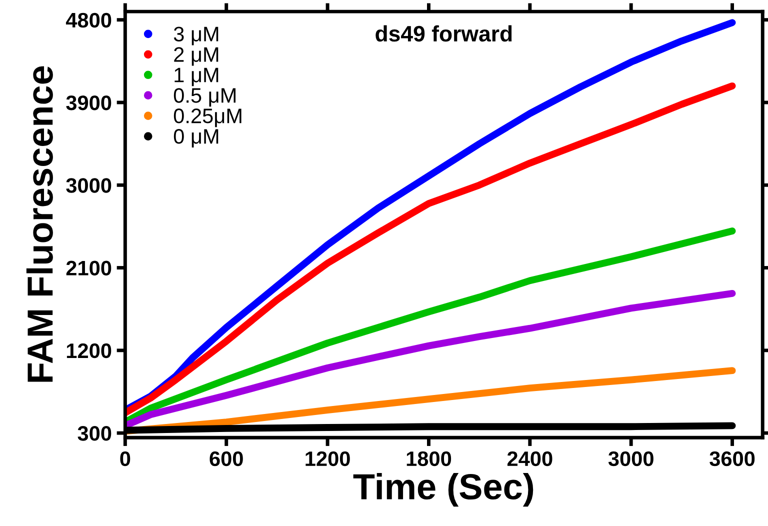  What do you see at coordinates (89, 102) in the screenshot?
I see `y-tick-label: 3900` at bounding box center [89, 102].